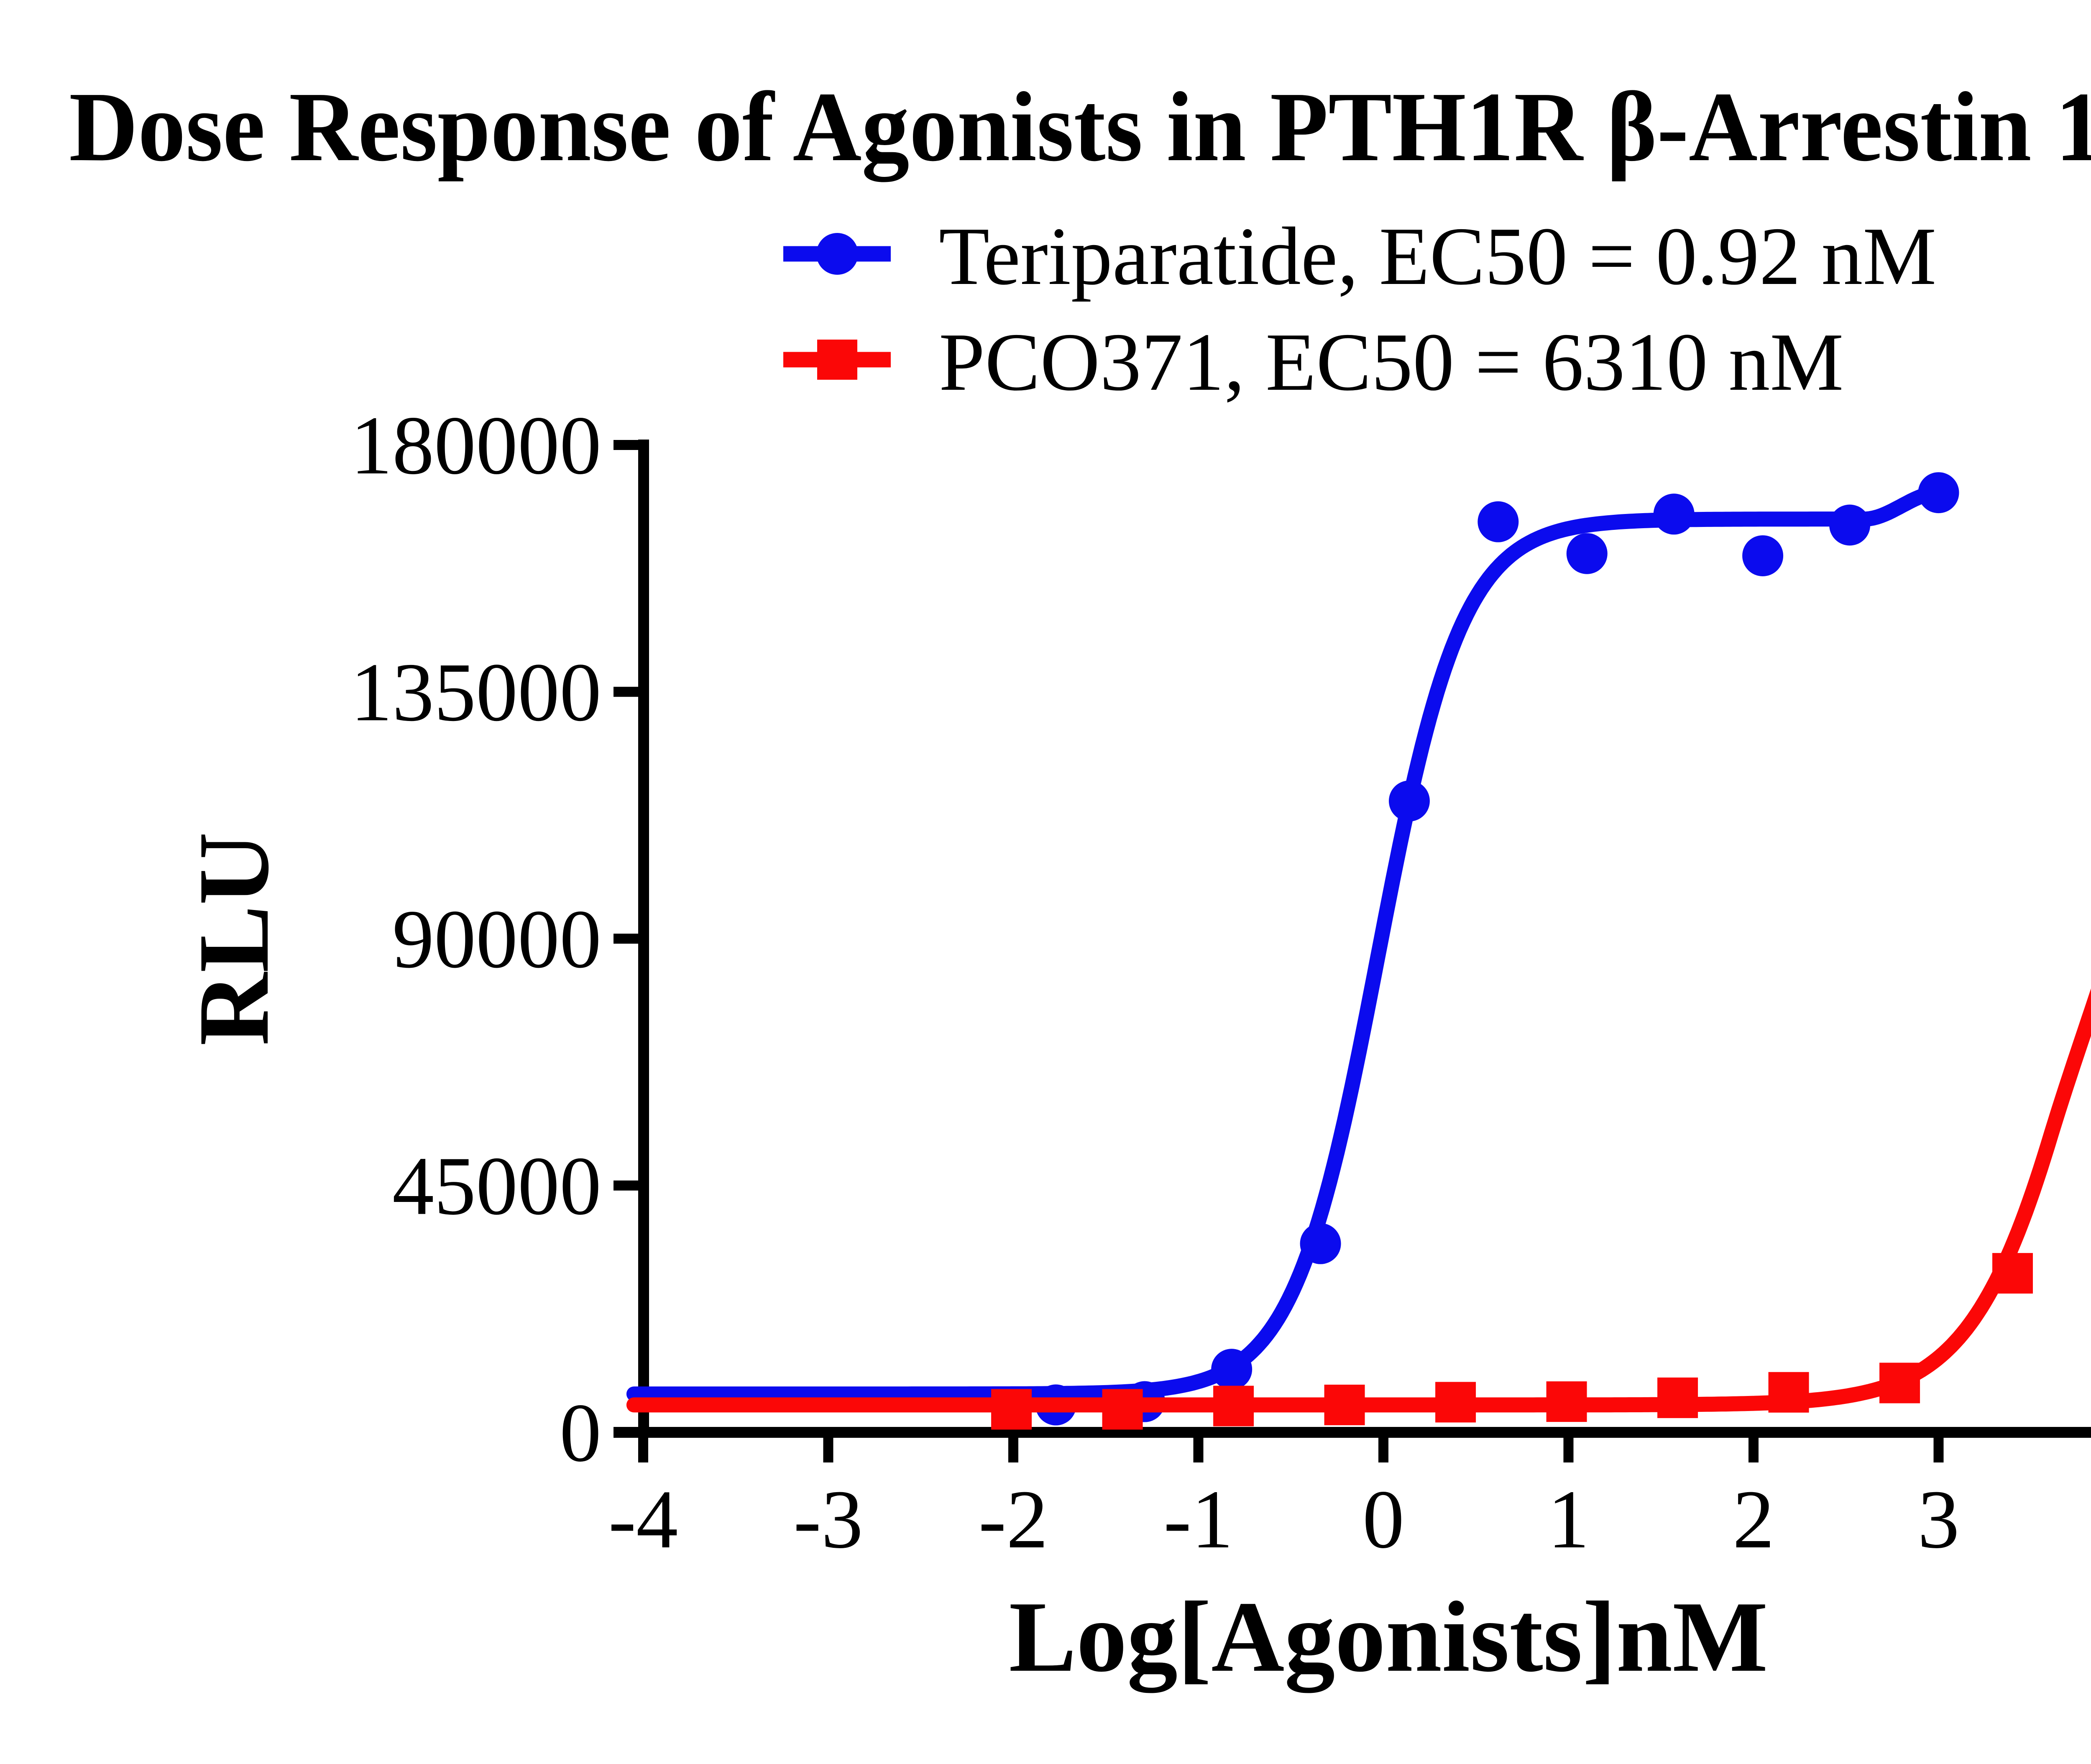 This screenshot has height=1764, width=2091. Describe the element at coordinates (234, 939) in the screenshot. I see `y-axis-title: RLU` at that location.